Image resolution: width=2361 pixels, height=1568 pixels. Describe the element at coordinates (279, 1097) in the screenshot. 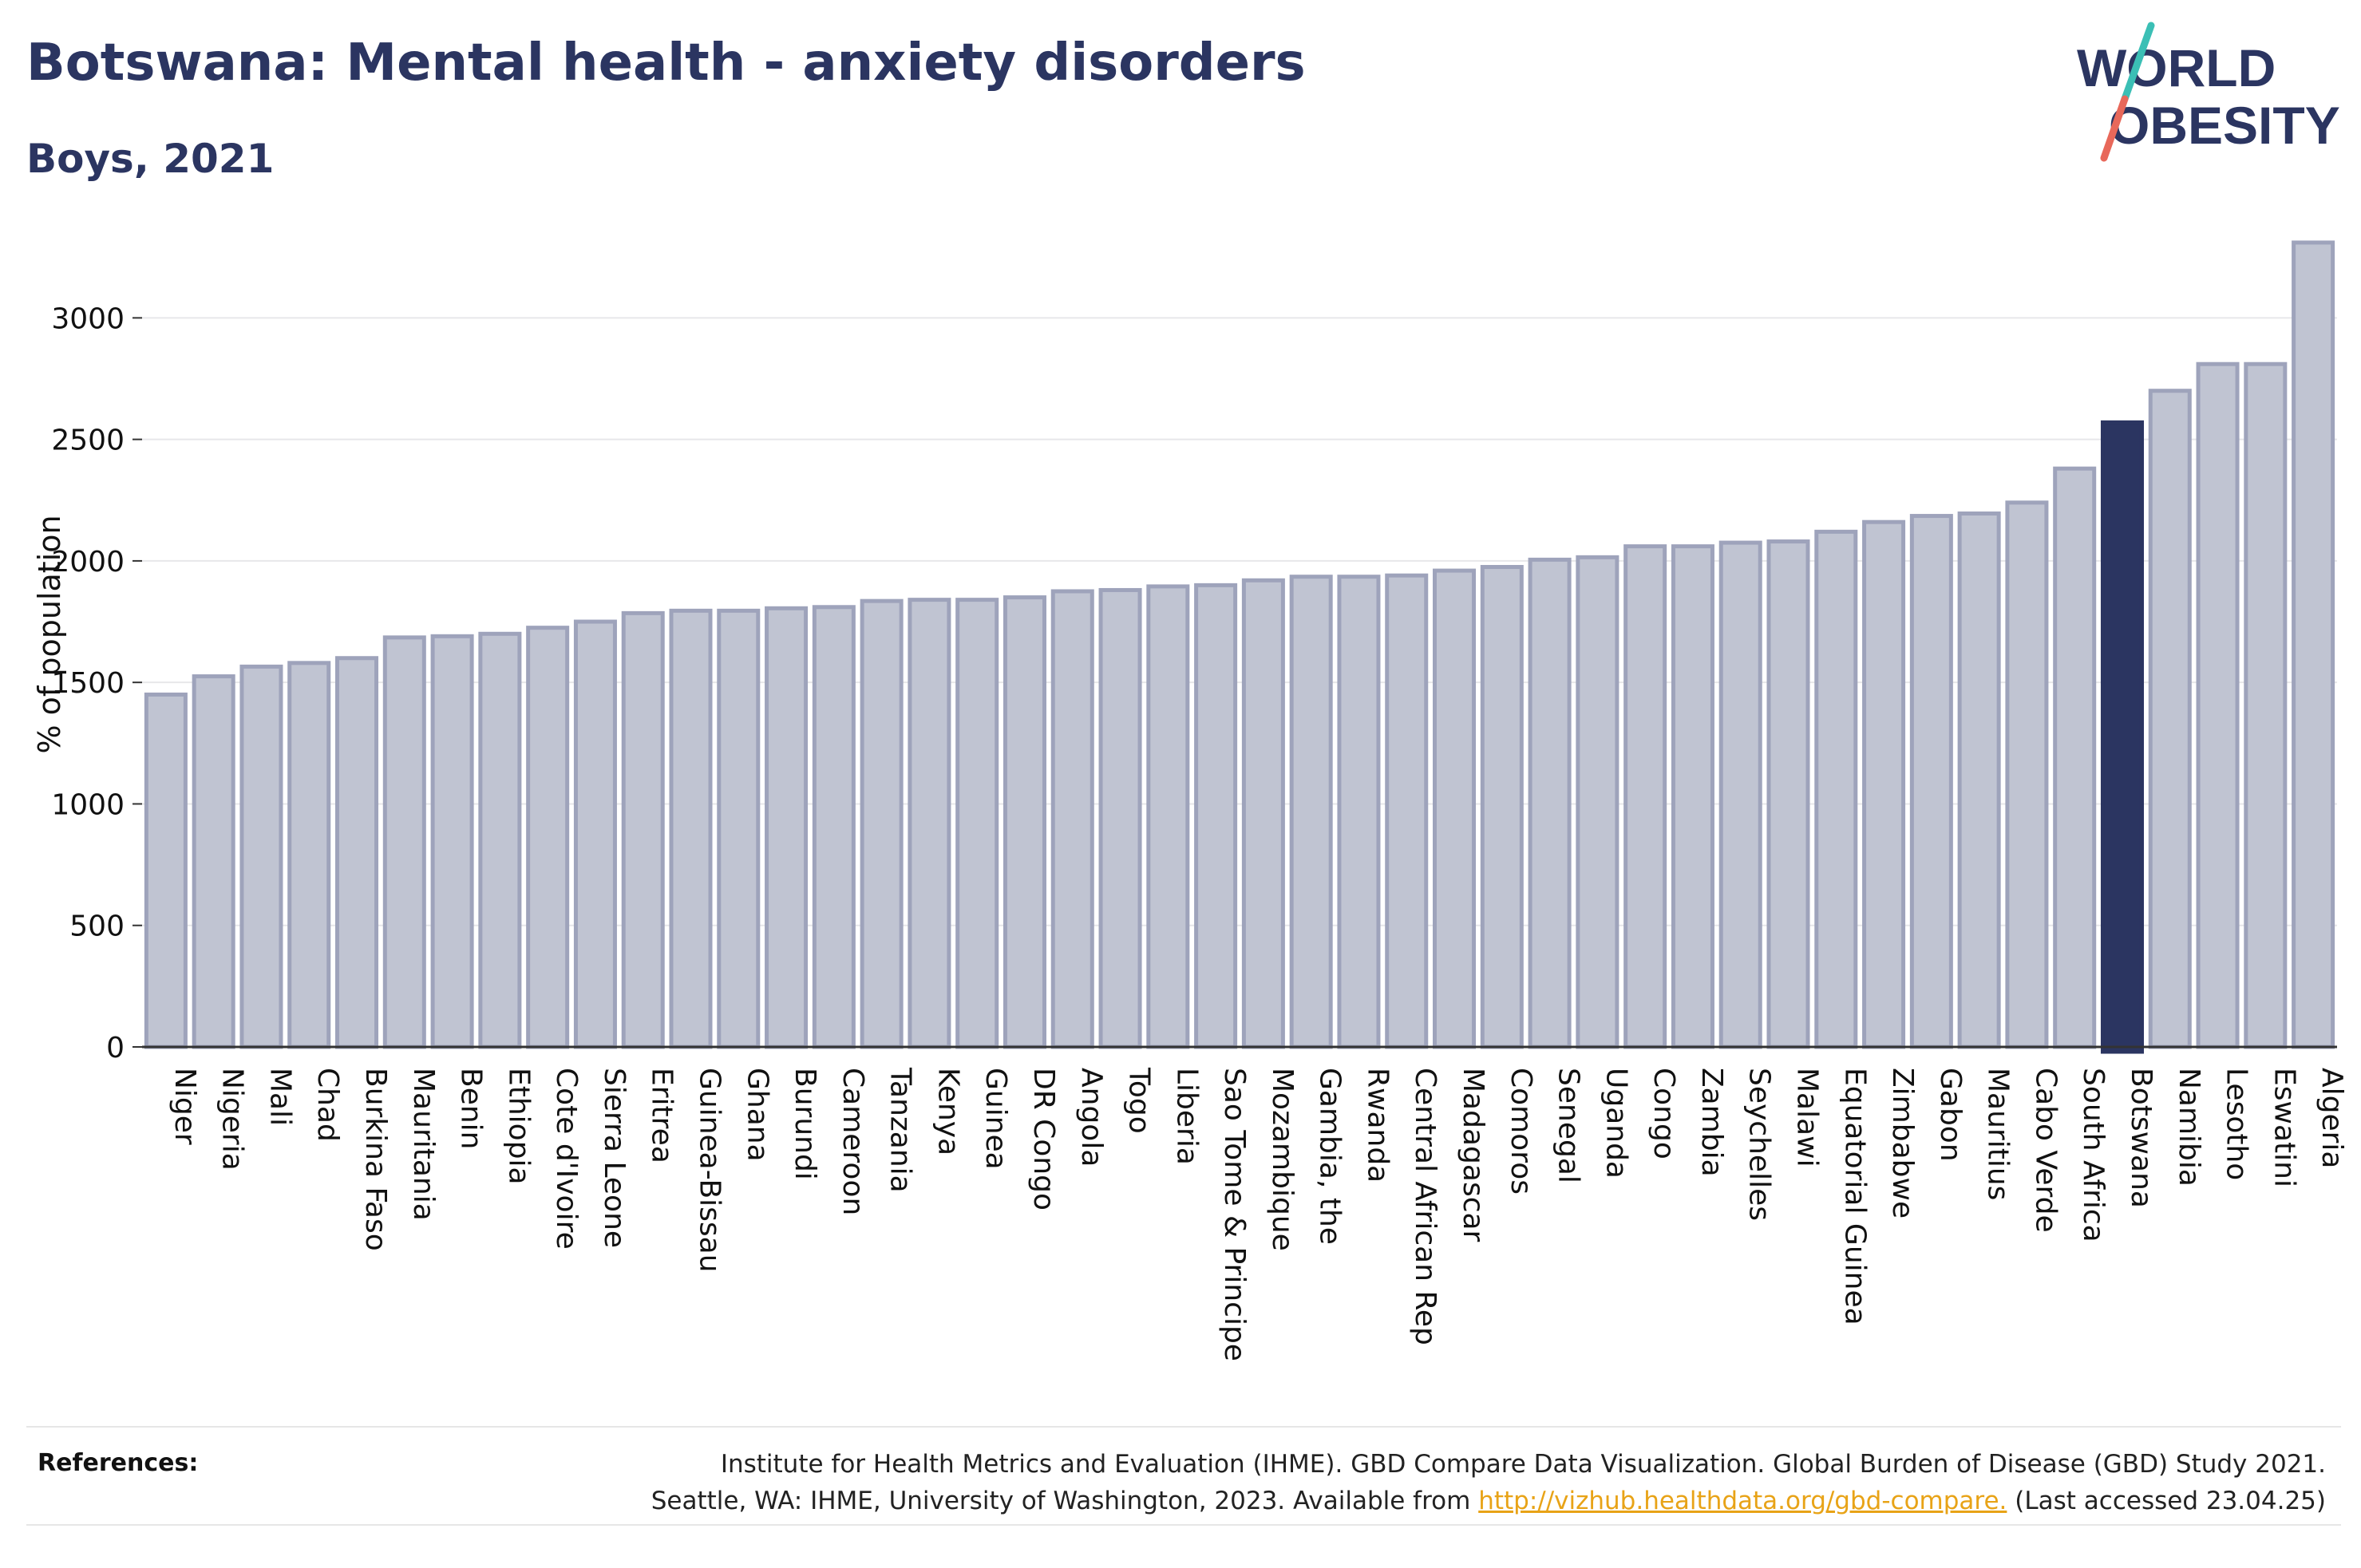

I see `x-tick-label: Mali` at that location.